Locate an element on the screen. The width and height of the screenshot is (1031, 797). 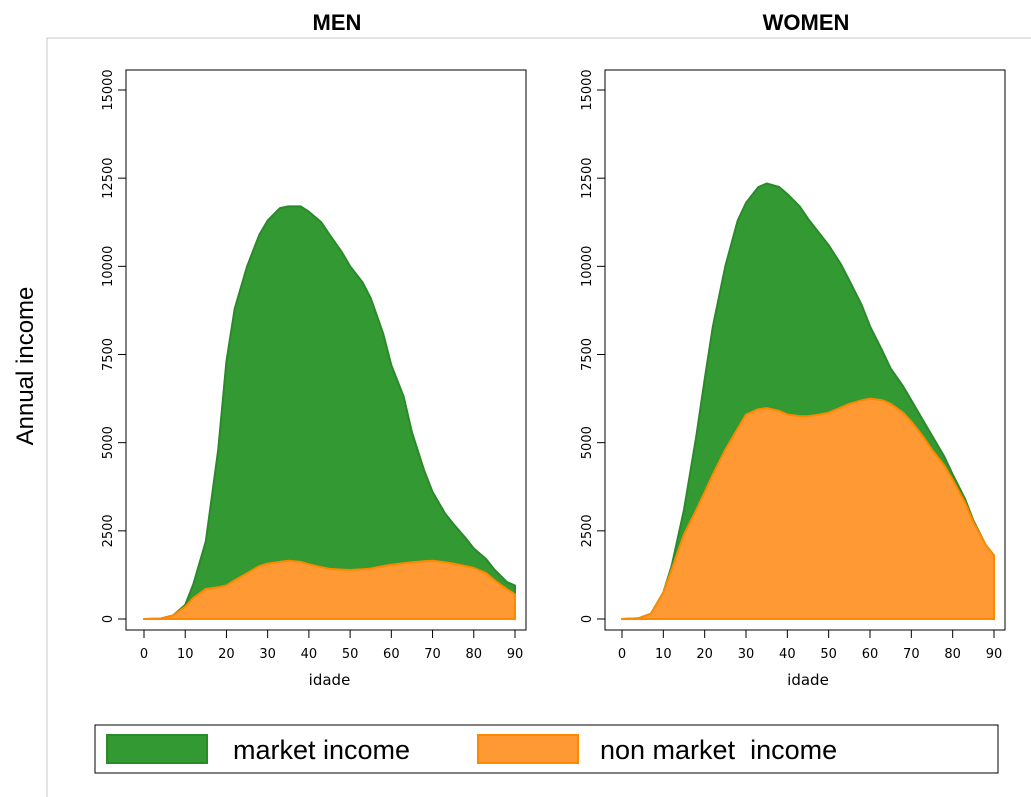
panel-title: WOMEN is located at coordinates (806, 22).